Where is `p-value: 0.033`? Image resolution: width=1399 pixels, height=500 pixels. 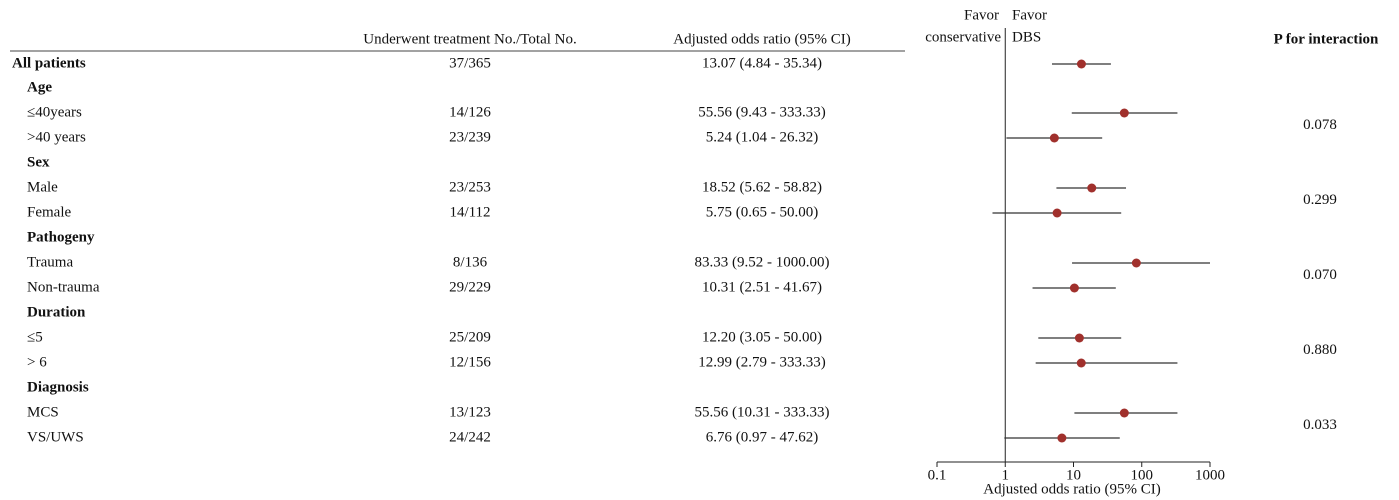
p-value: 0.033 is located at coordinates (1320, 425).